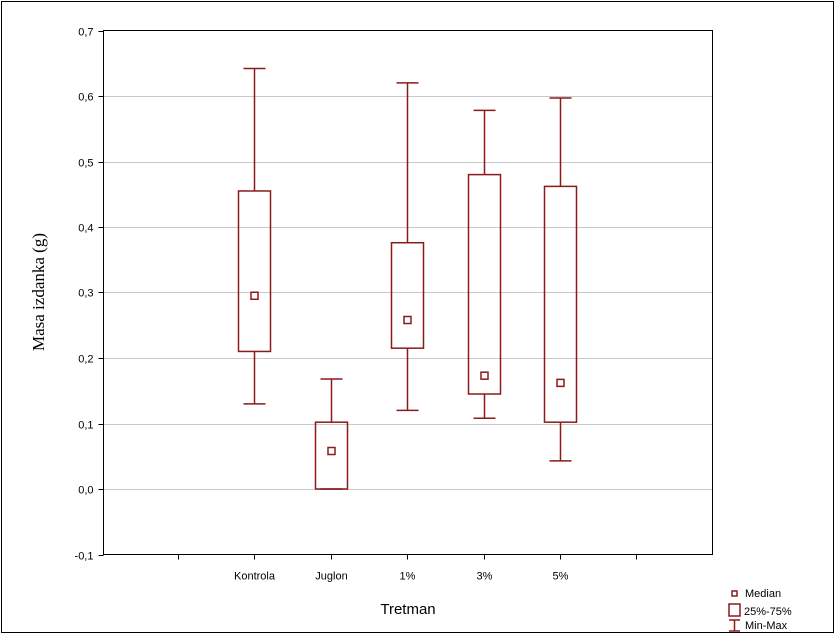 The width and height of the screenshot is (835, 634). Describe the element at coordinates (85, 426) in the screenshot. I see `y-tick-label: 0,1` at that location.